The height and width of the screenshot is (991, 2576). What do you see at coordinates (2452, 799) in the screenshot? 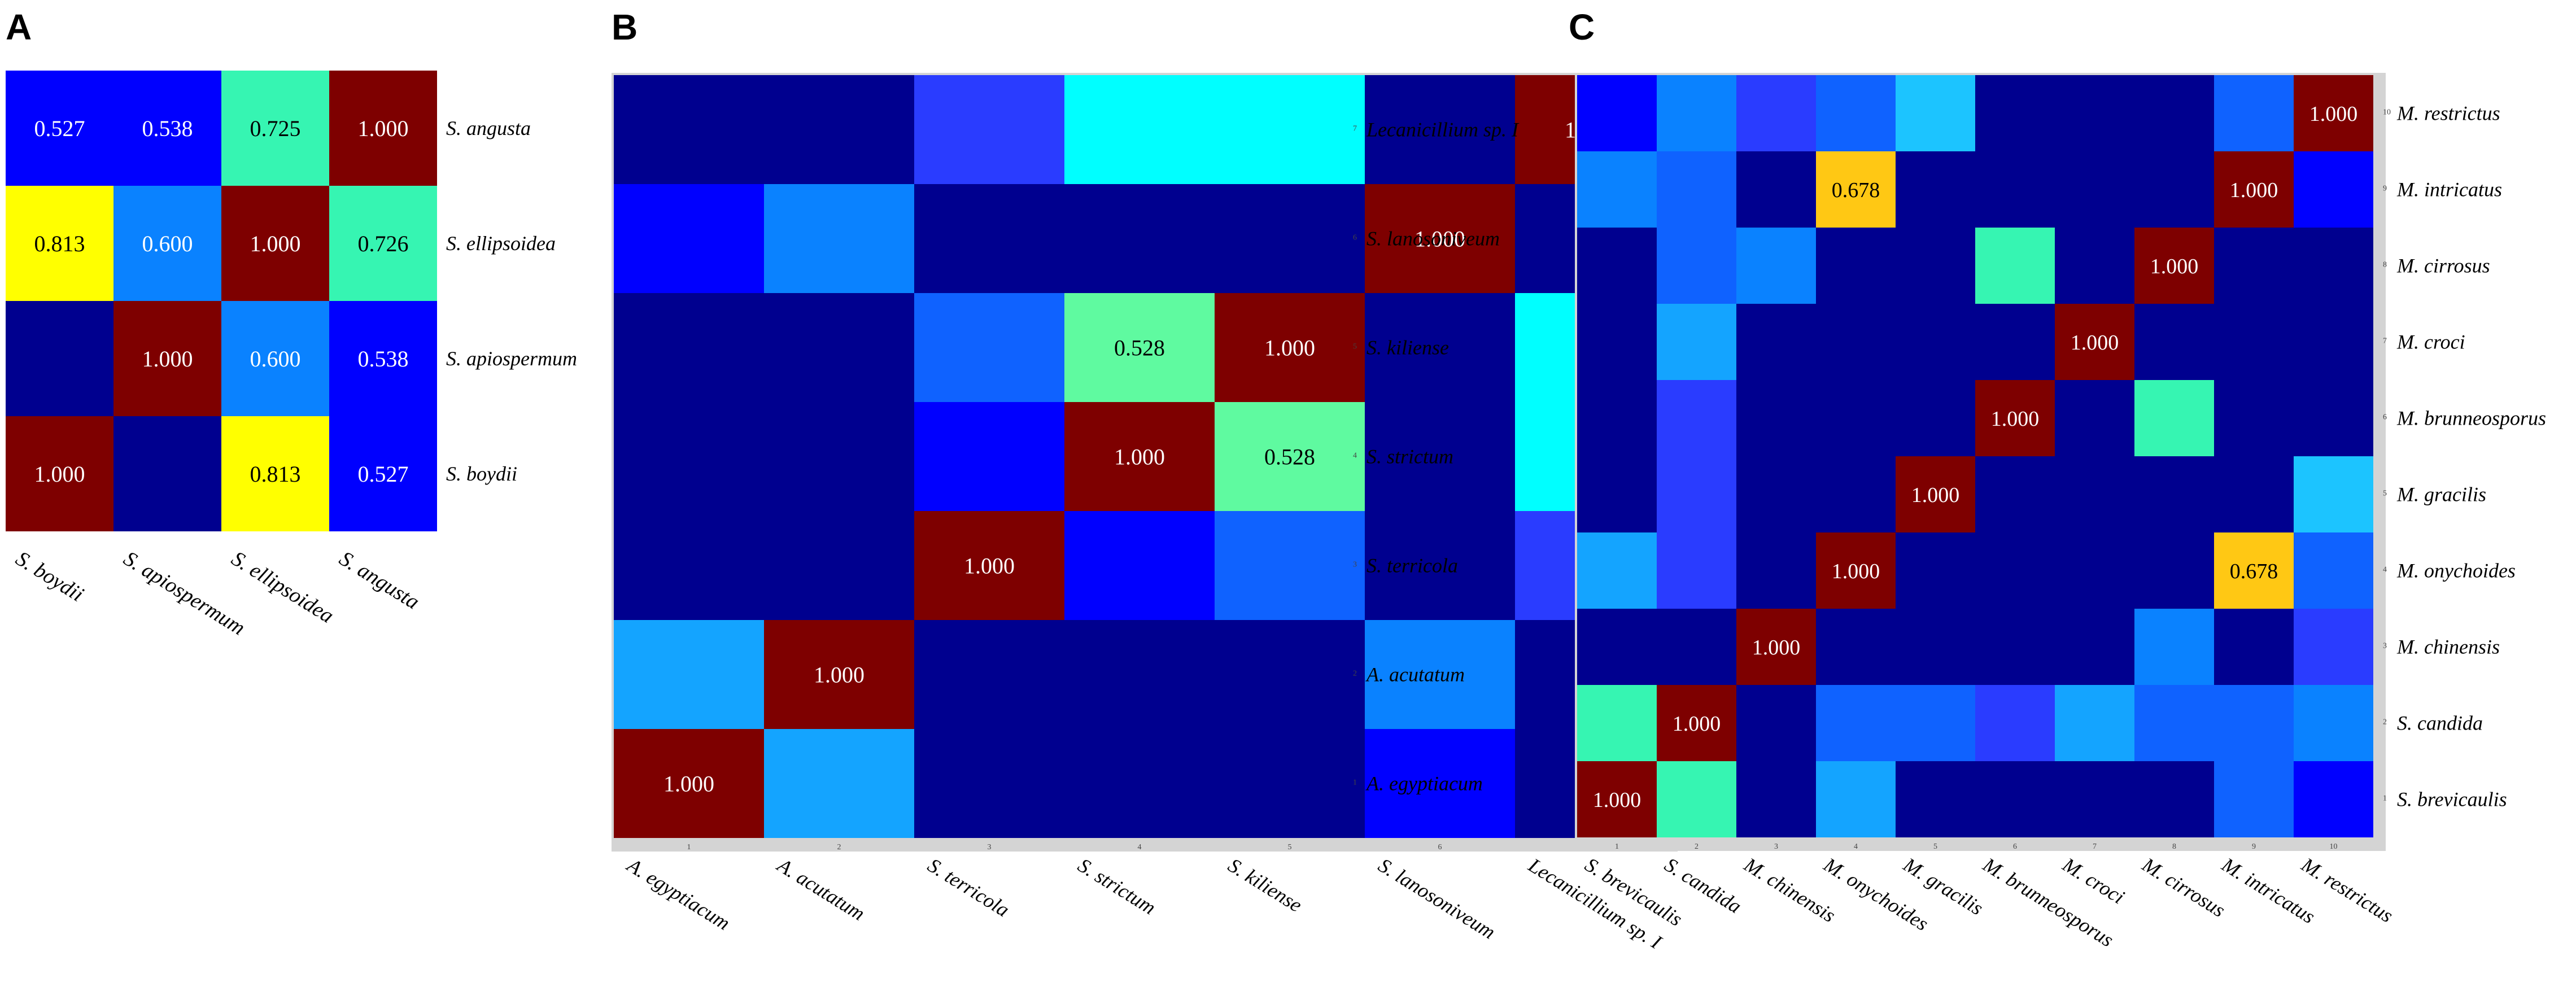
I see `y-axis-label: S. brevicaulis` at bounding box center [2452, 799].